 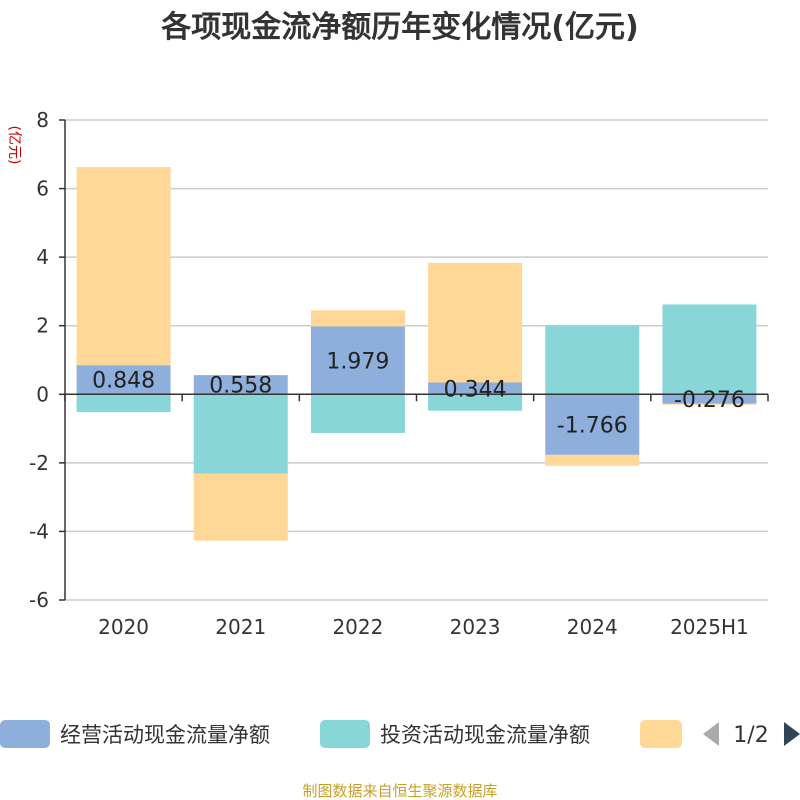 I want to click on bar-value-label: -1.766, so click(x=592, y=426).